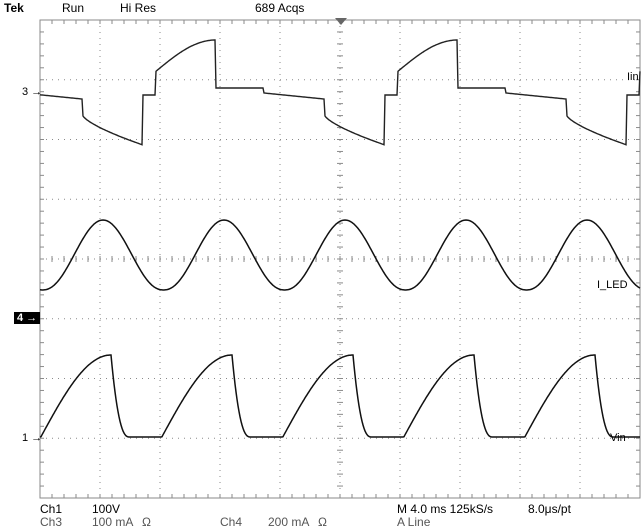 This screenshot has height=529, width=642. I want to click on ch4-label: Ch4, so click(231, 522).